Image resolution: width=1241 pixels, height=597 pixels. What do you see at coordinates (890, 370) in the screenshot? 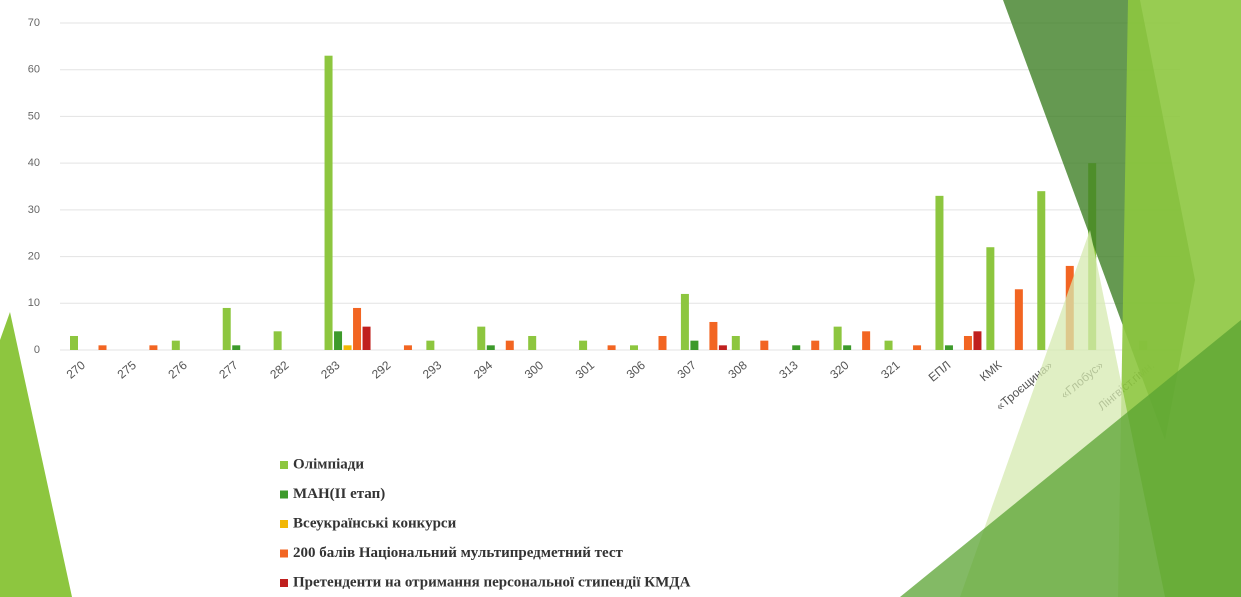
I see `x-tick-label: 321` at bounding box center [890, 370].